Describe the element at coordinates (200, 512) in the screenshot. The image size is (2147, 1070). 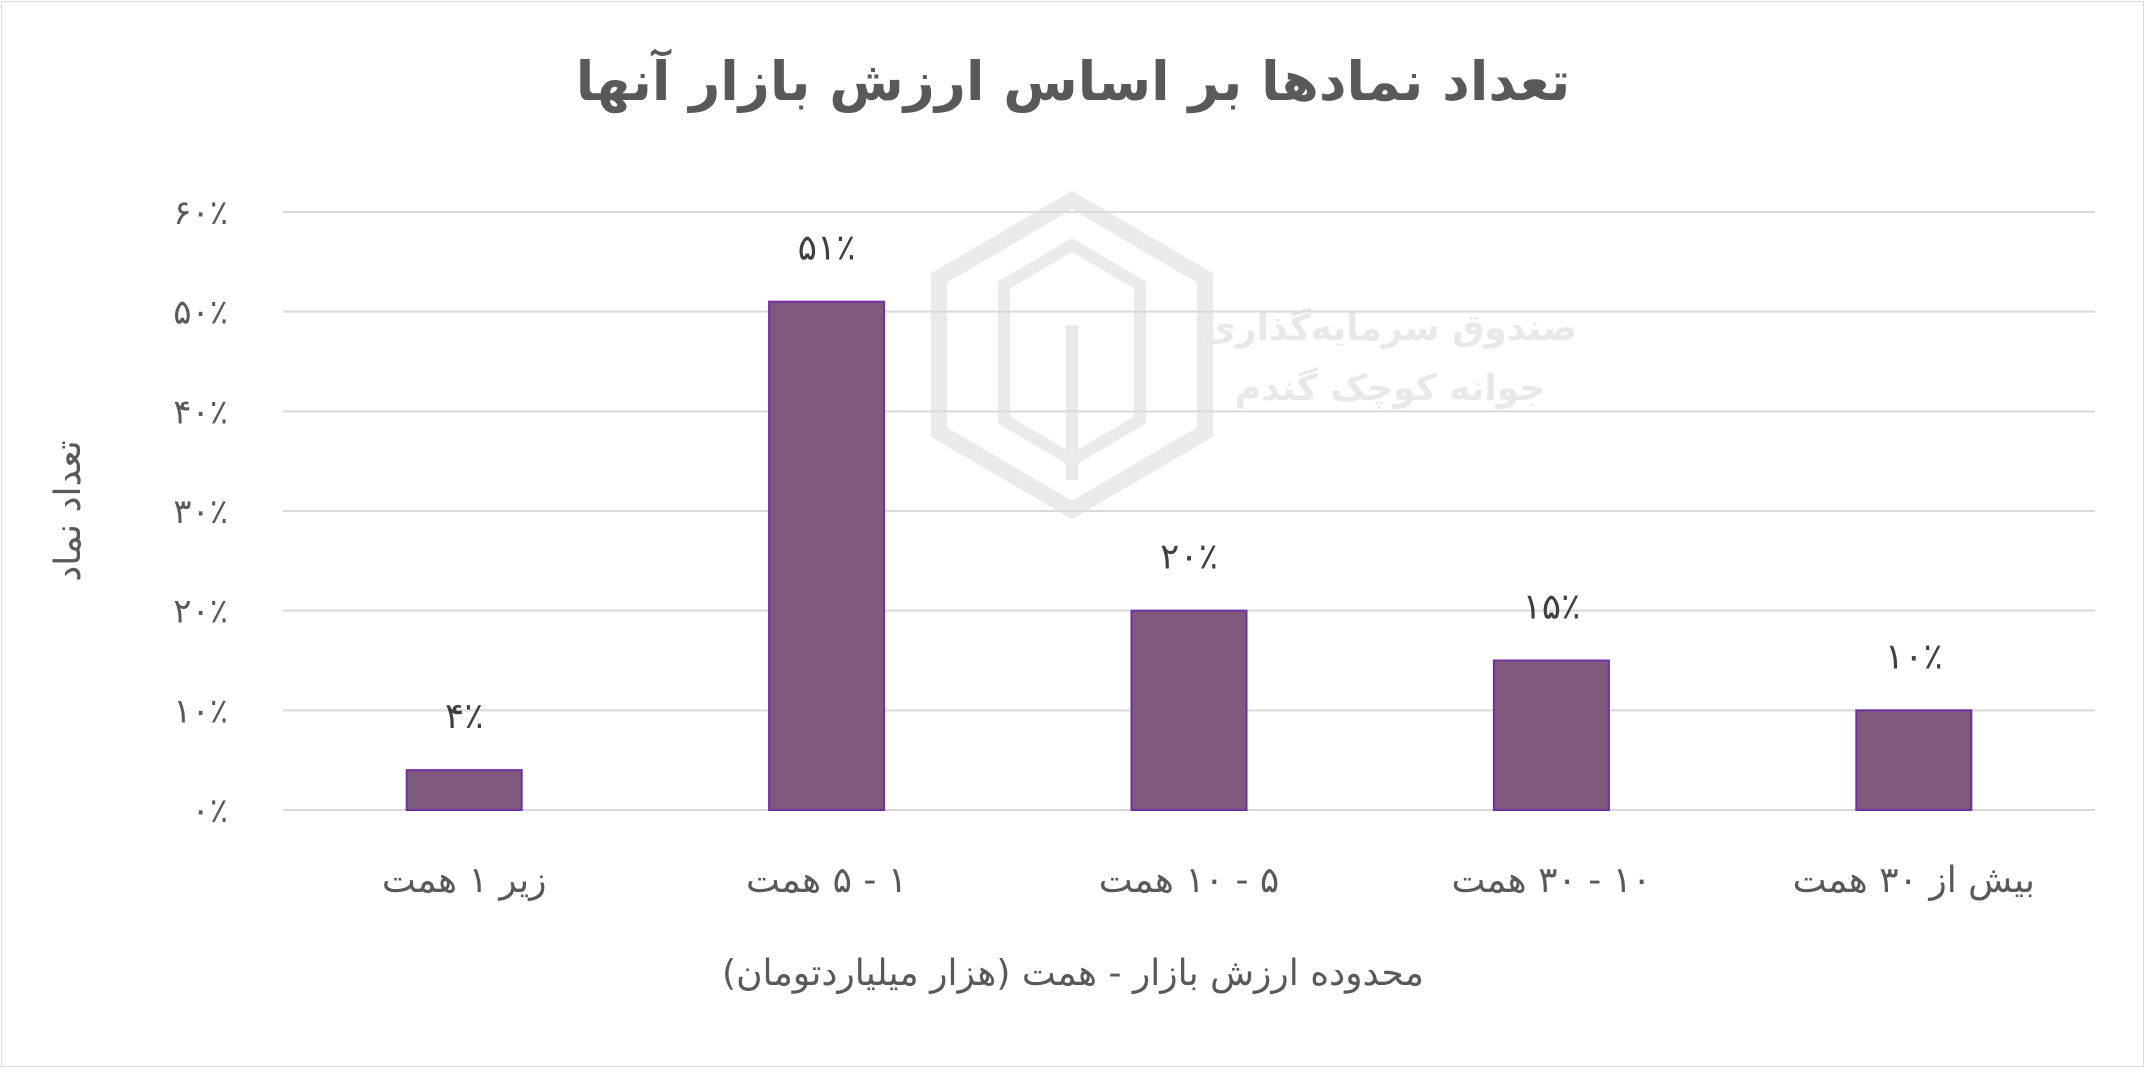
I see `y-tick-label: ۳۰٪` at that location.